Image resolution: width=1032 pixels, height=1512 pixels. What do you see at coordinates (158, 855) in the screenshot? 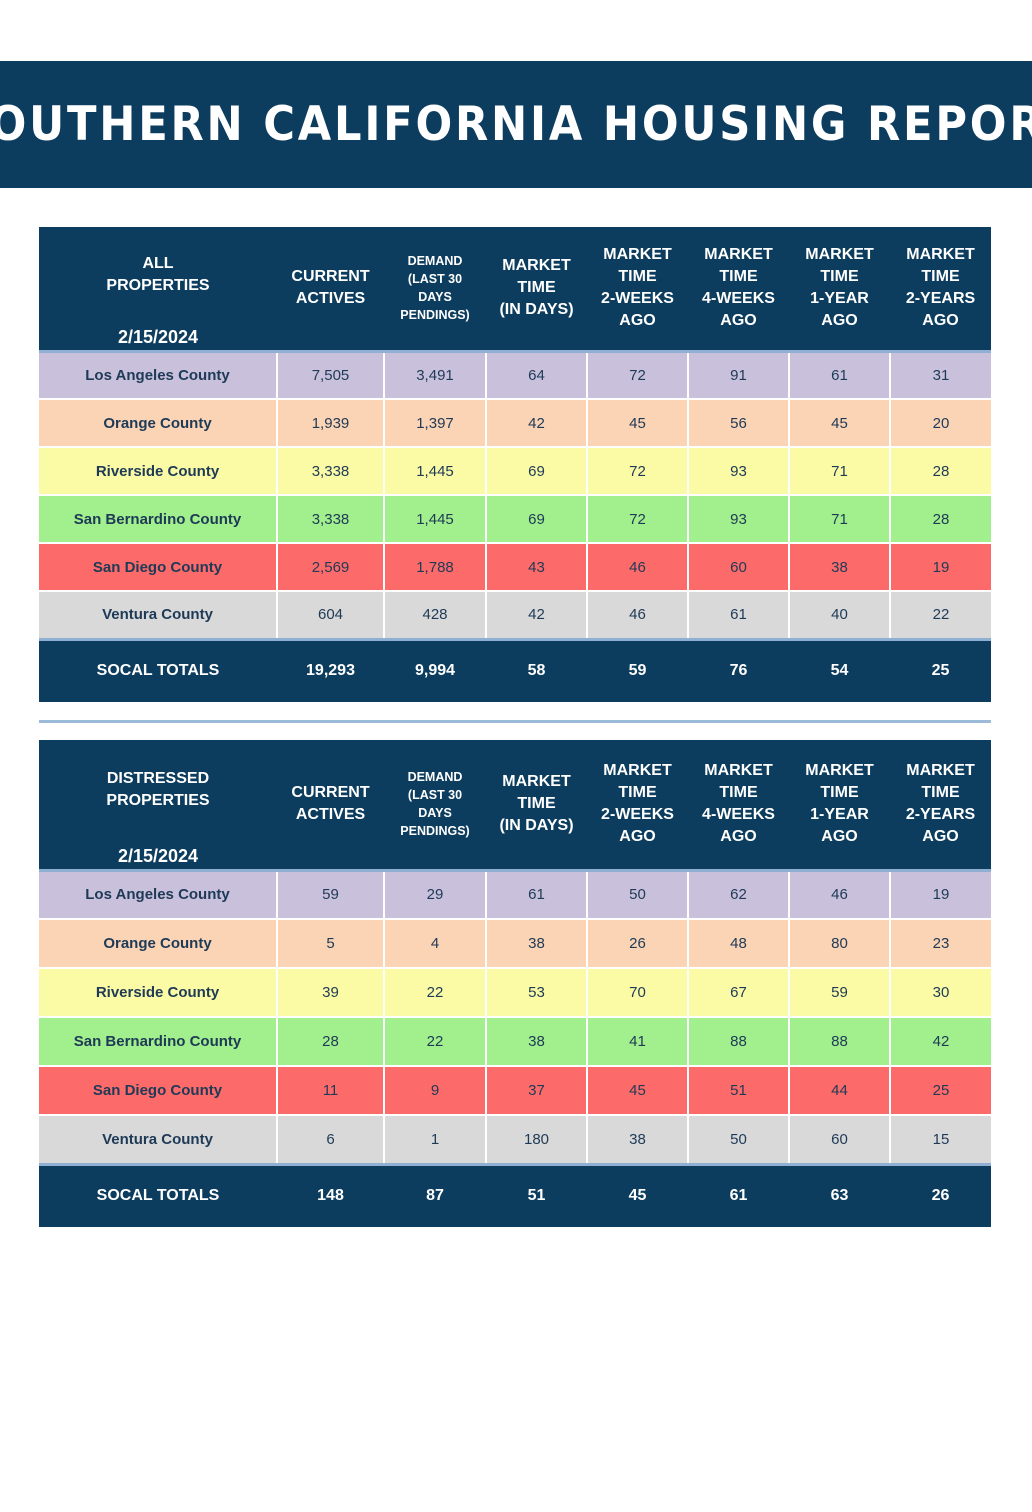
I see `report-date: 2/15/2024` at bounding box center [158, 855].